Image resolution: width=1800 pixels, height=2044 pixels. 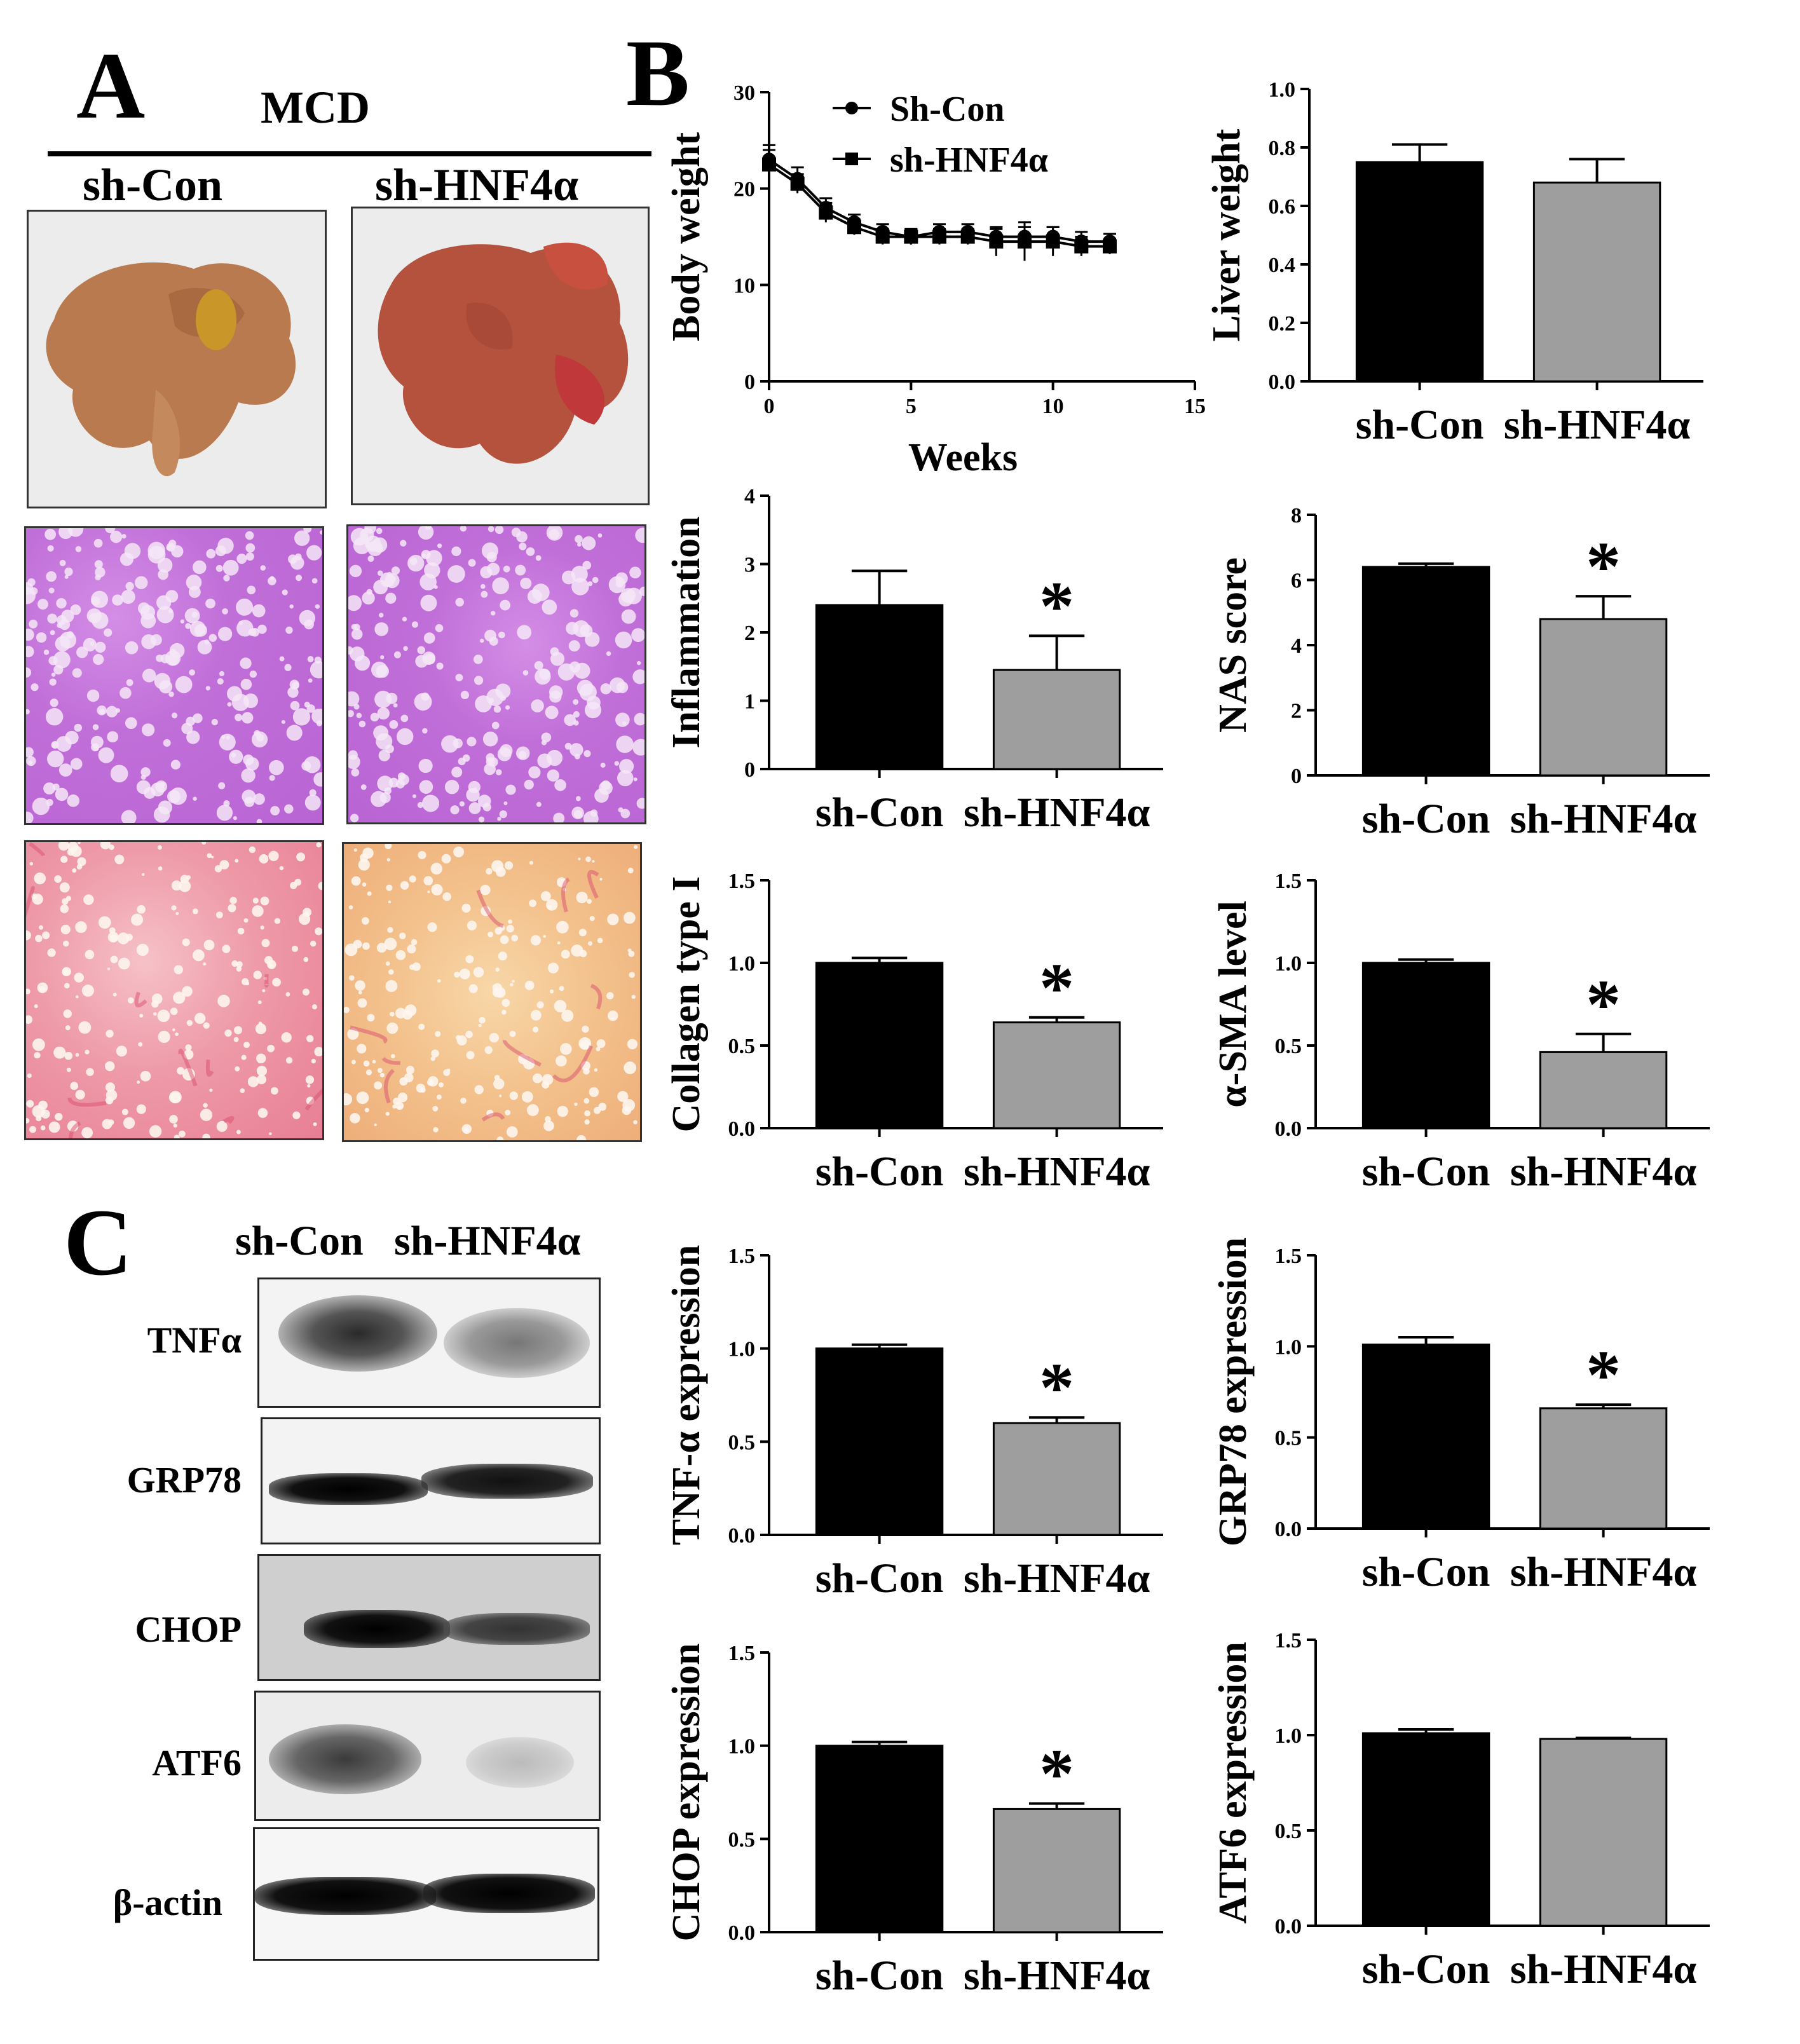 I want to click on panel-a-divider, so click(x=349, y=153).